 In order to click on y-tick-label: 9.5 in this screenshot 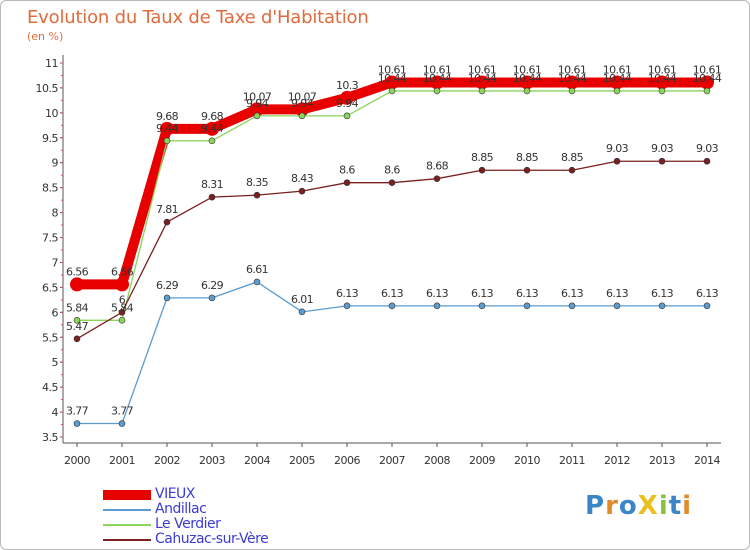, I will do `click(50, 138)`.